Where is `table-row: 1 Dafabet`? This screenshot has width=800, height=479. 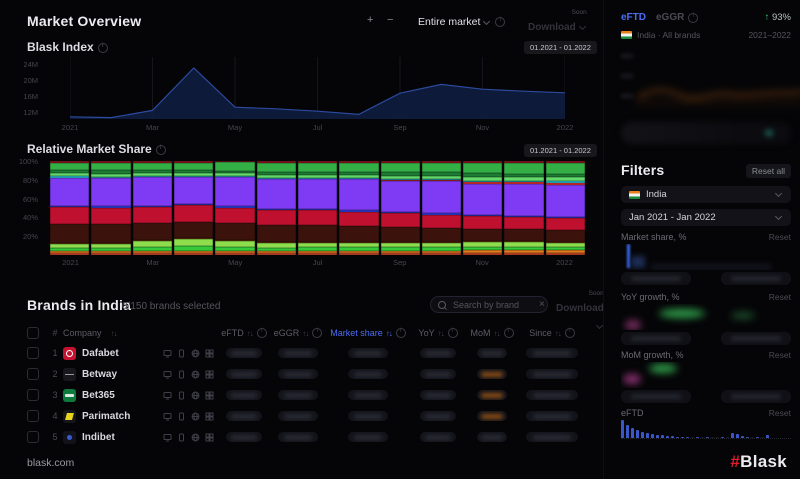
table-row: 1 Dafabet is located at coordinates (306, 353).